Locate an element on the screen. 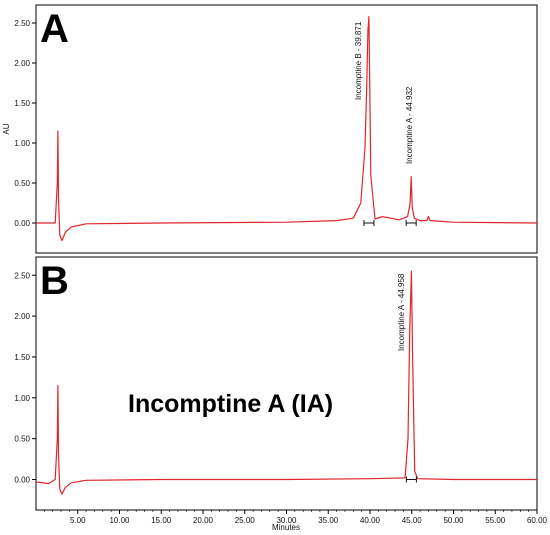 Image resolution: width=550 pixels, height=535 pixels. x-axis-title: Minutes is located at coordinates (286, 527).